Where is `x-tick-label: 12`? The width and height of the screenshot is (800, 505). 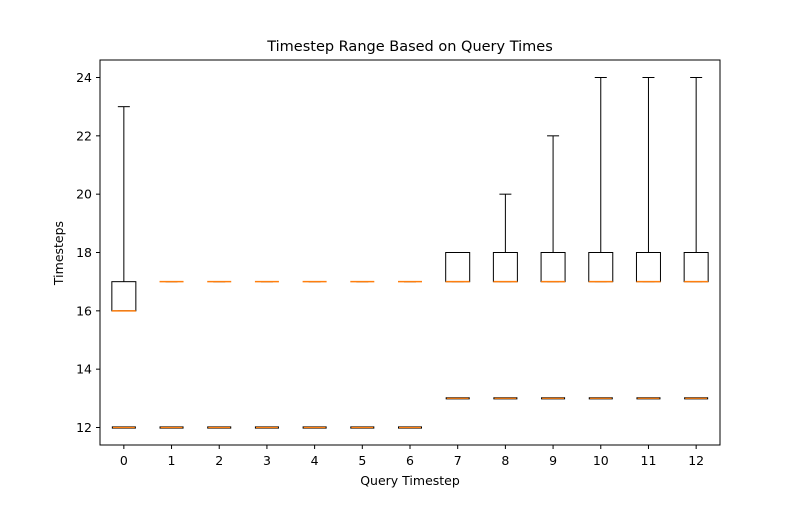
x-tick-label: 12 is located at coordinates (696, 460).